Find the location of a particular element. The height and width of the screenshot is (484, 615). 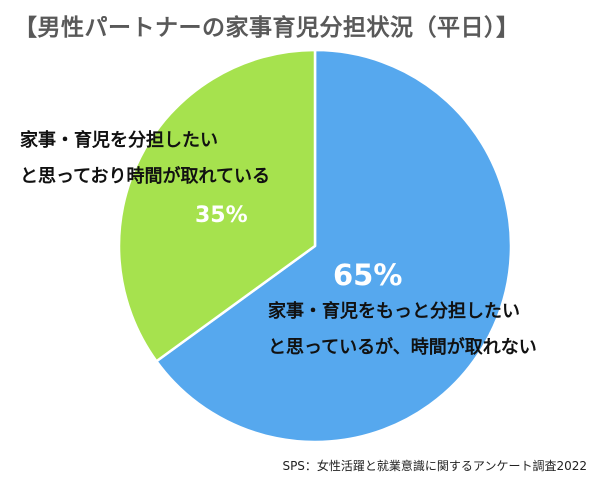

source-note: SPS：女性活躍と就業意識に関するアンケート調査2022 is located at coordinates (434, 466).